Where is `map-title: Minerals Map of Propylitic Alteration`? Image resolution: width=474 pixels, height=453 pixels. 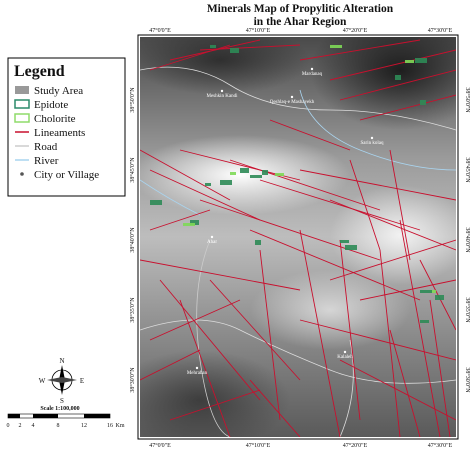 map-title: Minerals Map of Propylitic Alteration is located at coordinates (300, 9).